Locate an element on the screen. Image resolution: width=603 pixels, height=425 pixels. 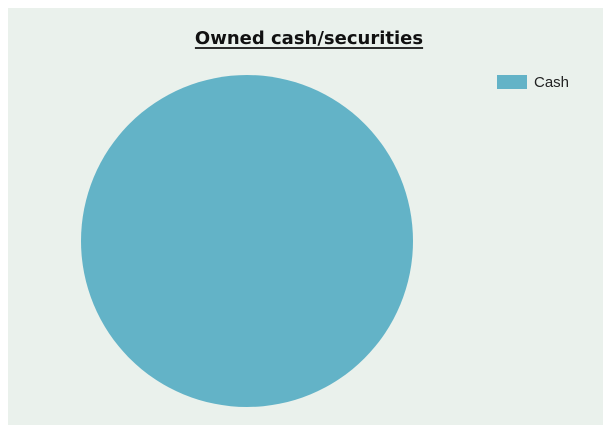
legend-swatch is located at coordinates (512, 82).